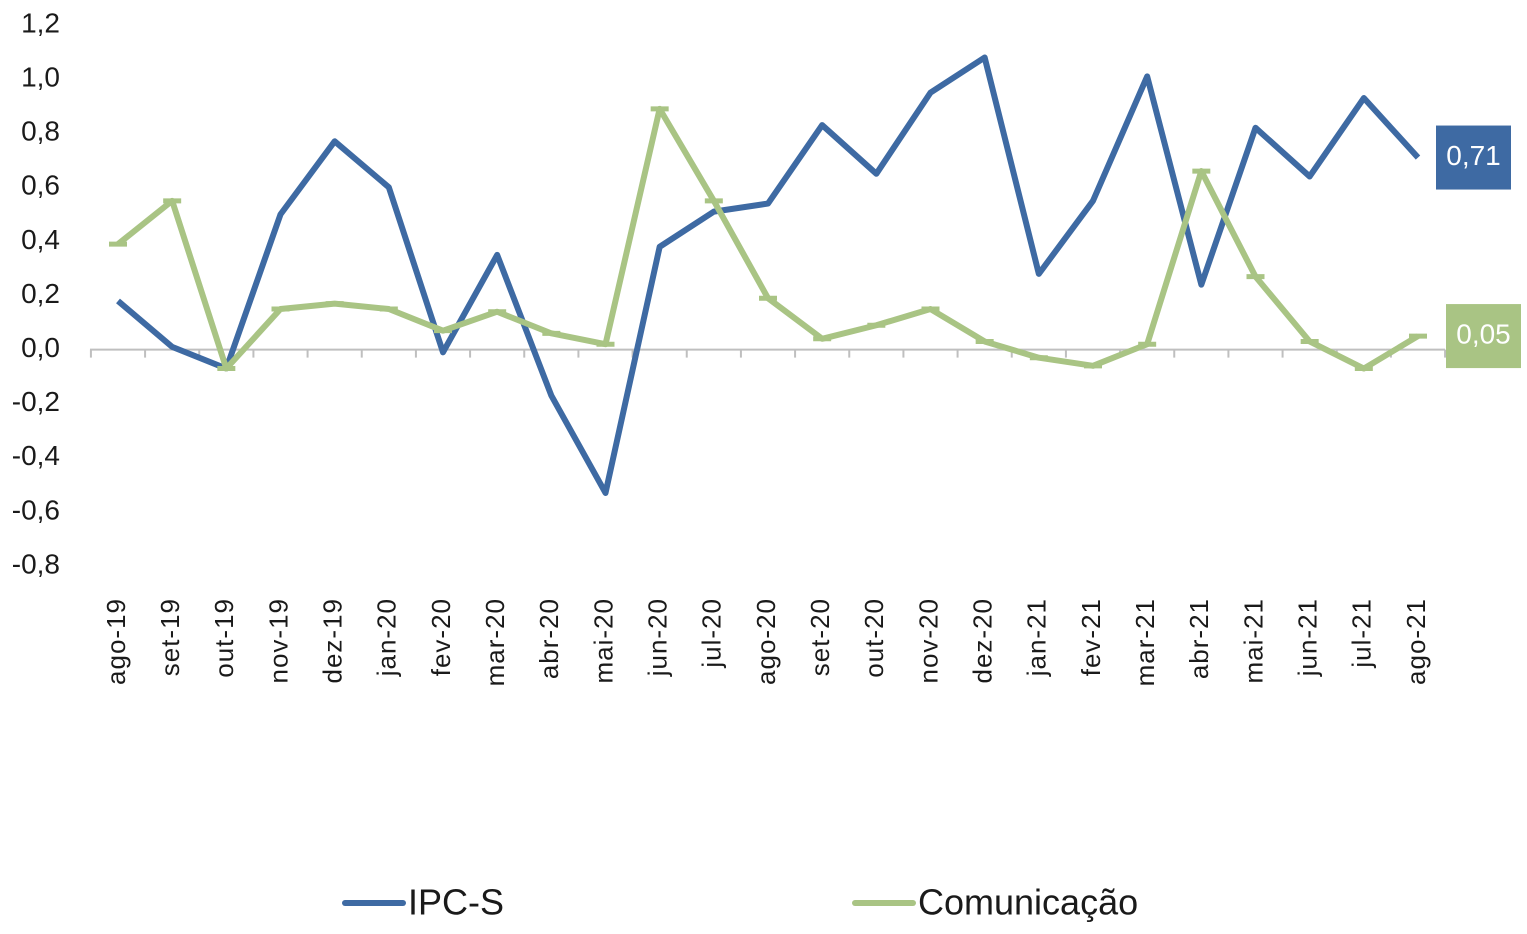  I want to click on y-tick-label: -0,2, so click(36, 401).